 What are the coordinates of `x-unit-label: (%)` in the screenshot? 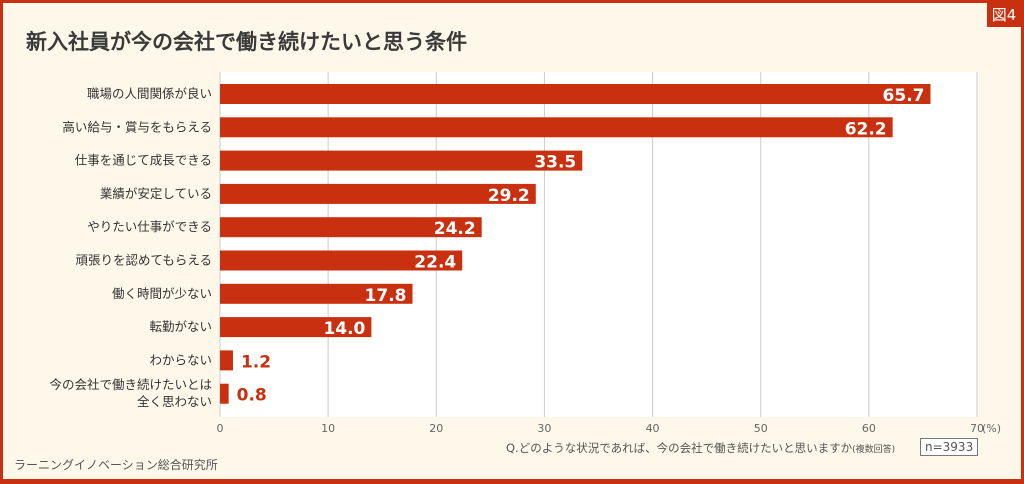 It's located at (991, 428).